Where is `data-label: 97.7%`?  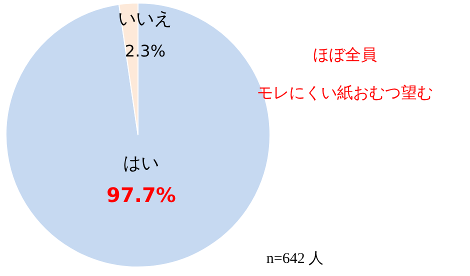
data-label: 97.7% is located at coordinates (141, 194).